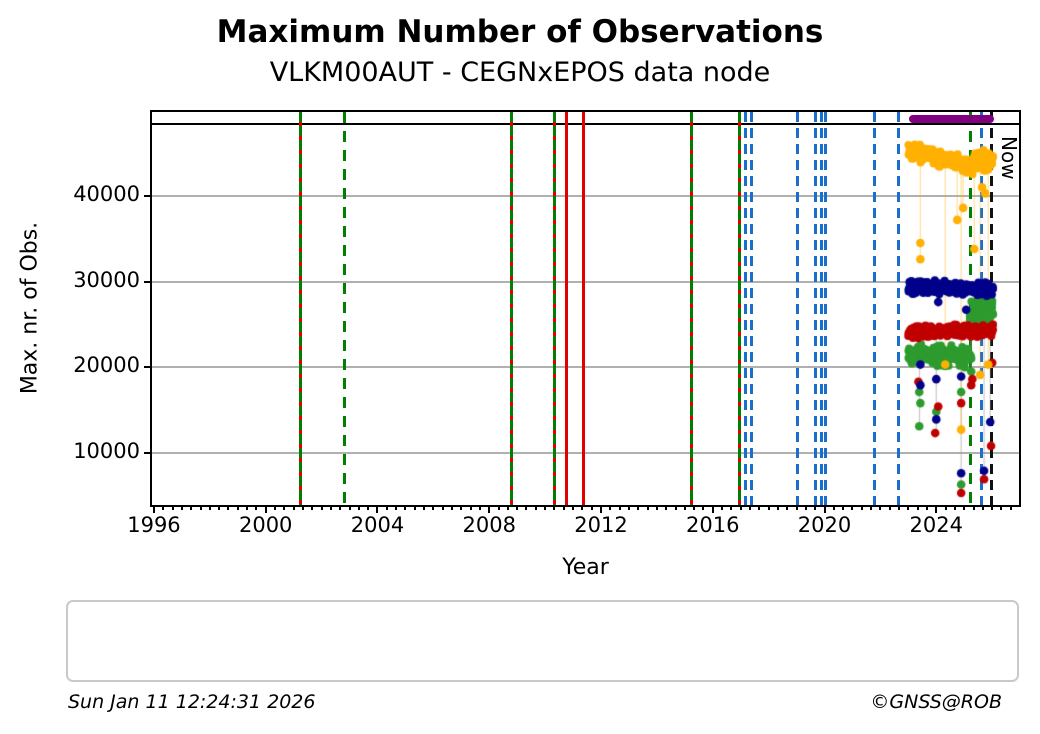  What do you see at coordinates (936, 525) in the screenshot?
I see `x-tick-label: 2024` at bounding box center [936, 525].